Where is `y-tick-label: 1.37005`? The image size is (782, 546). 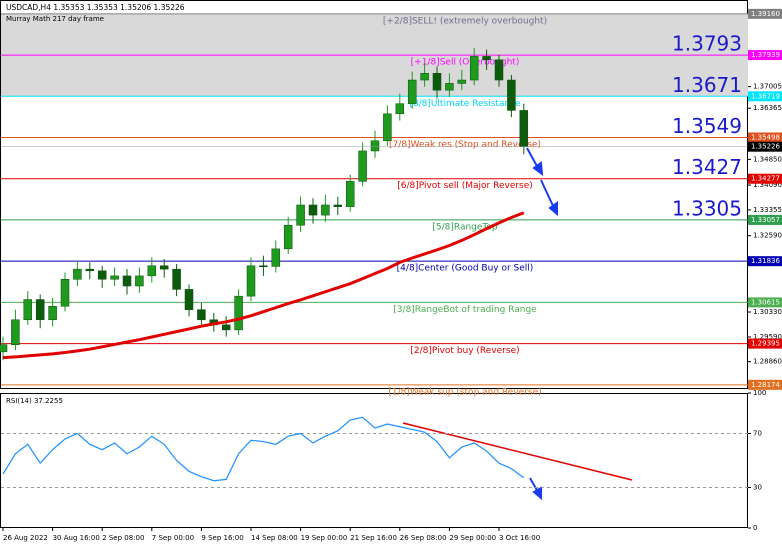 y-tick-label: 1.37005 is located at coordinates (767, 87).